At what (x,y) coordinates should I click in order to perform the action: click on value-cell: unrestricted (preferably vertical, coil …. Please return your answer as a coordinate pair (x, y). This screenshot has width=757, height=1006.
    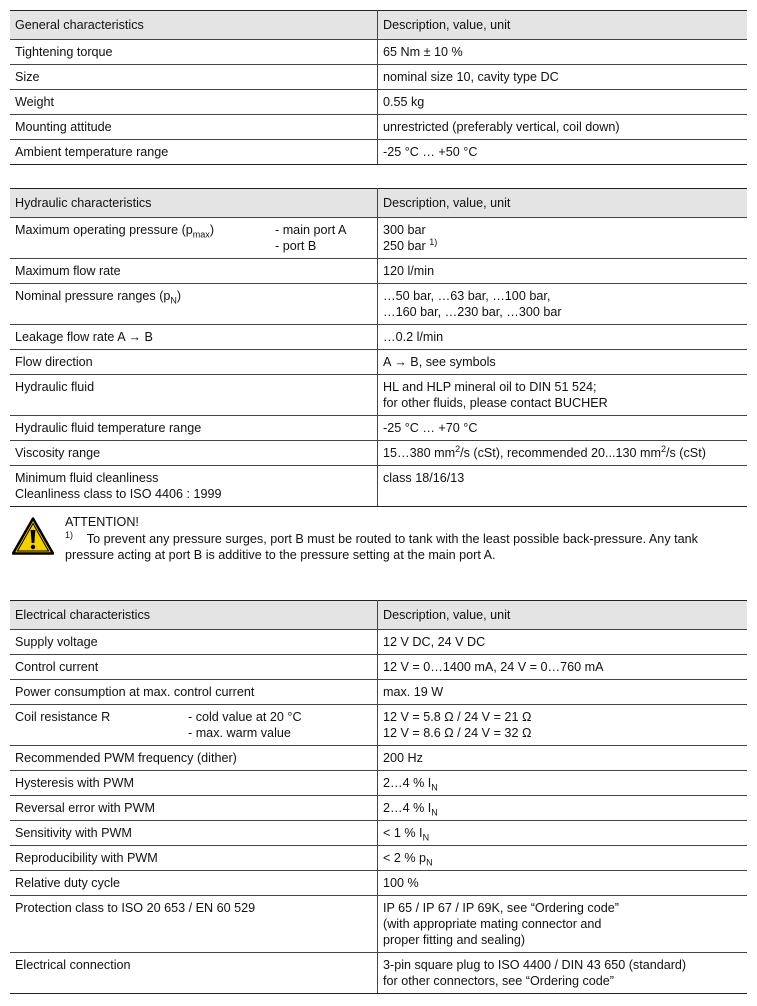
    Looking at the image, I should click on (562, 127).